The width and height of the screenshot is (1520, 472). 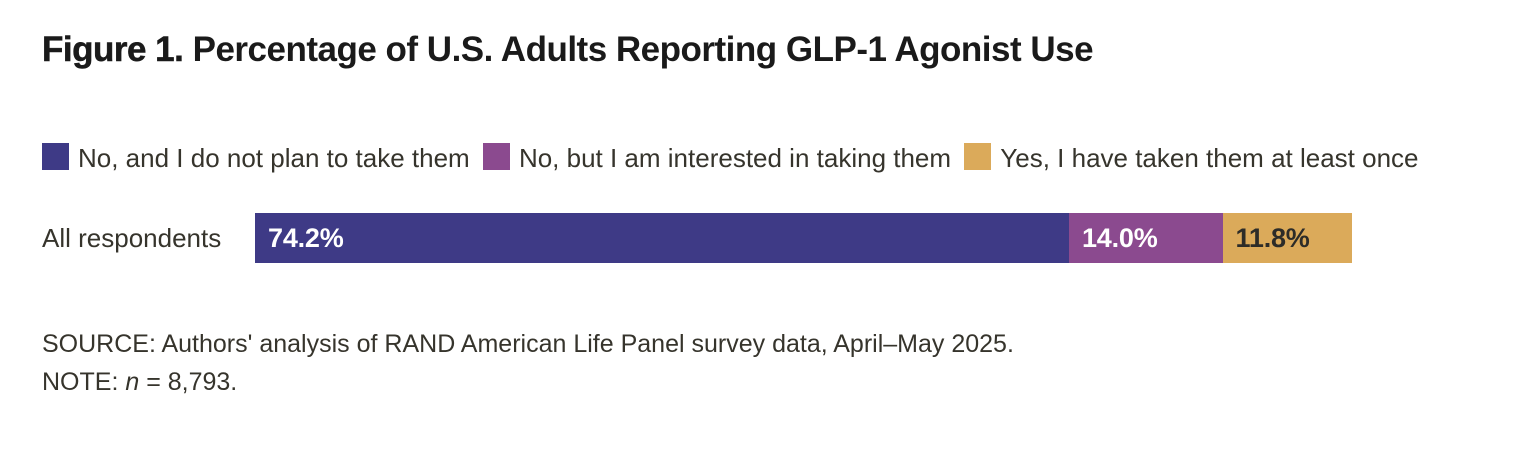 I want to click on bar-segment-value: 11.8%, so click(x=1272, y=237).